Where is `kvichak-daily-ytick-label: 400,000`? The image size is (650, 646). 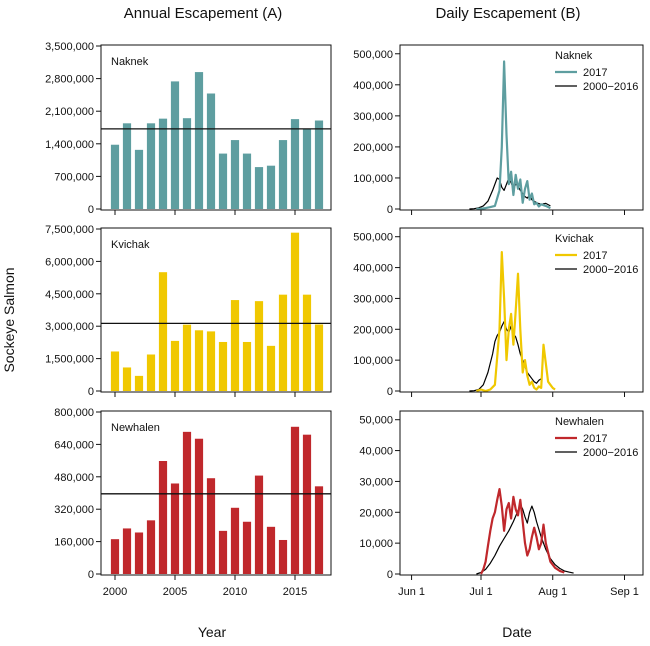
kvichak-daily-ytick-label: 400,000 is located at coordinates (373, 269).